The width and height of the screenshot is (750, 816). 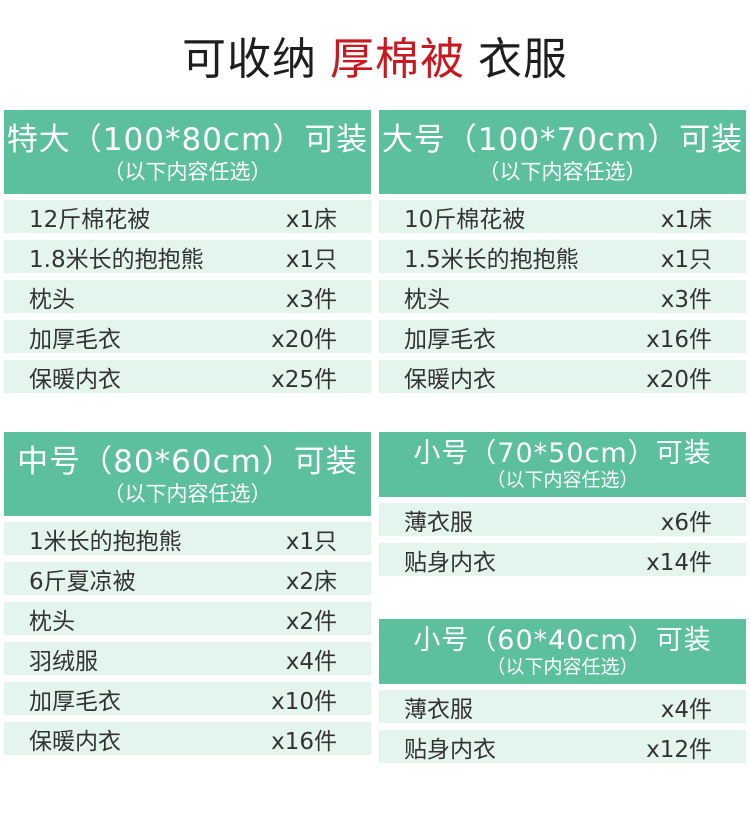 I want to click on item-quantity: x14件, so click(x=679, y=562).